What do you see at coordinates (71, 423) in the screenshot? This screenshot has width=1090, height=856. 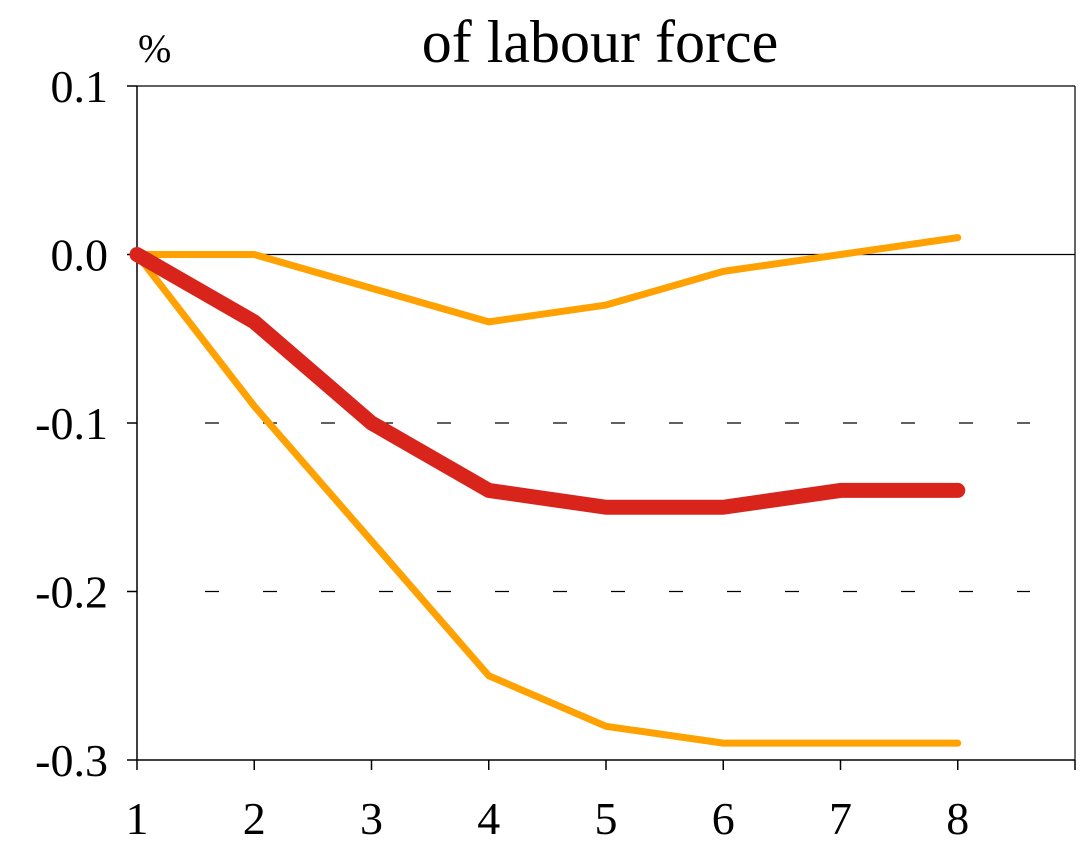 I see `y-tick-label: -0.1` at bounding box center [71, 423].